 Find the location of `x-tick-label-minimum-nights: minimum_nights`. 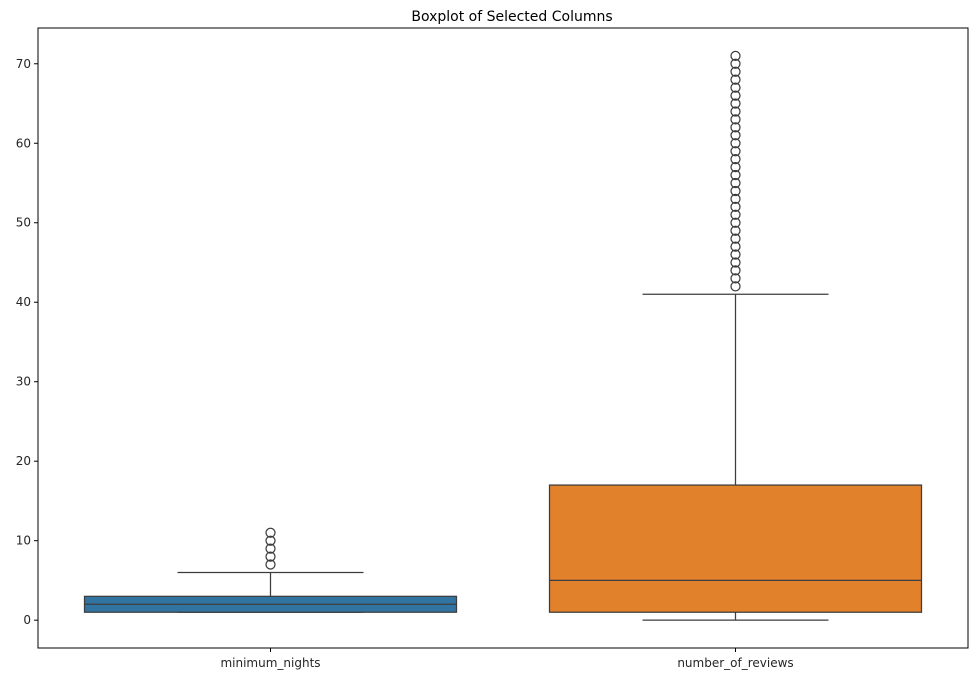

x-tick-label-minimum-nights: minimum_nights is located at coordinates (270, 663).